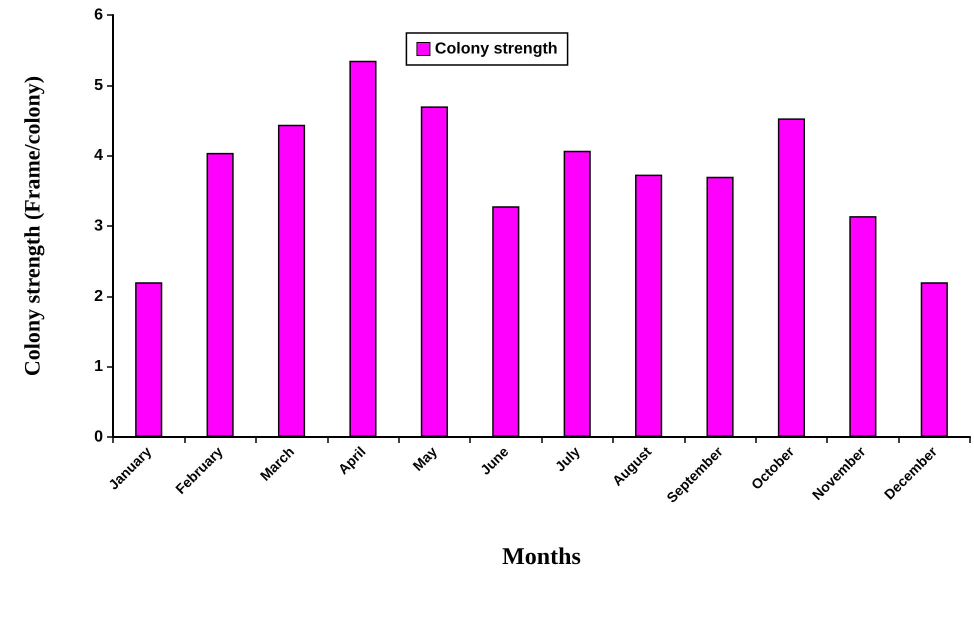 Image resolution: width=974 pixels, height=617 pixels. I want to click on y-tick-label: 3, so click(99, 226).